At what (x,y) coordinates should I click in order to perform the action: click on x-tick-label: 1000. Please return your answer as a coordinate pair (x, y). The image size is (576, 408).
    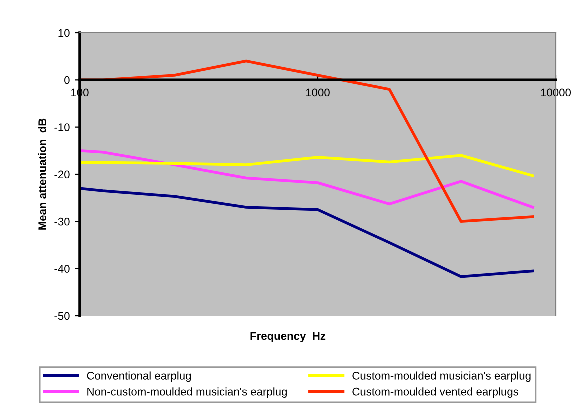
    Looking at the image, I should click on (318, 92).